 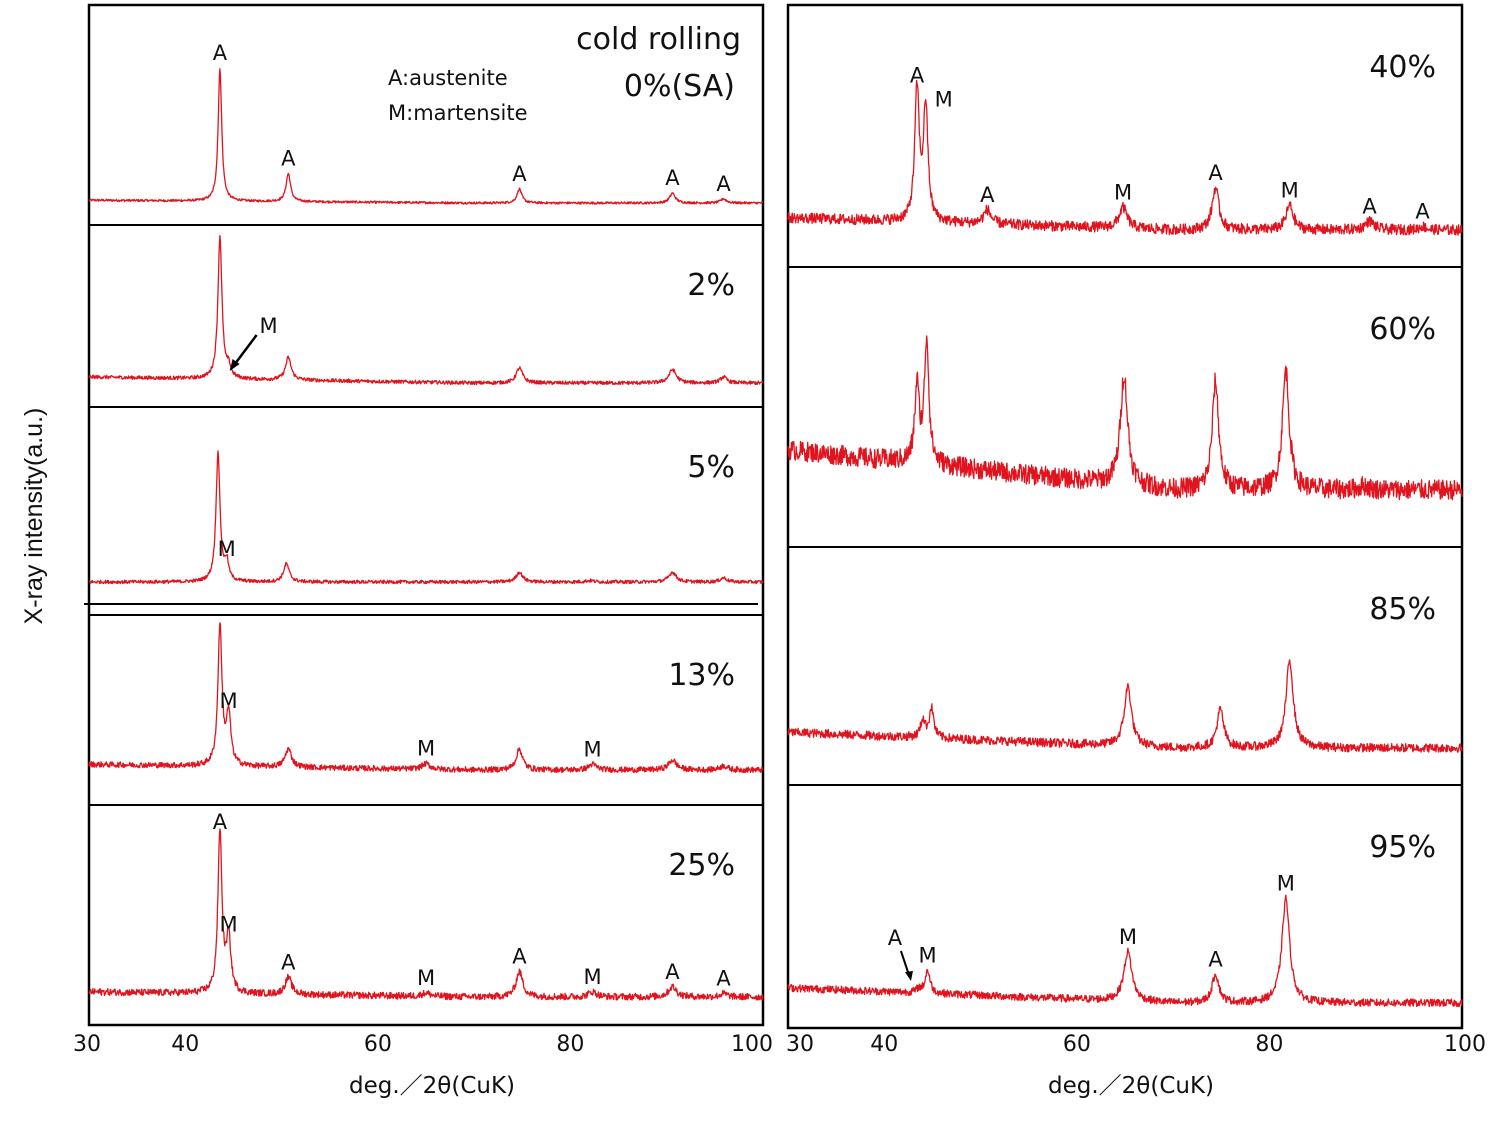 I want to click on x-axis-title-left: deg.／2θ(CuK), so click(x=432, y=1086).